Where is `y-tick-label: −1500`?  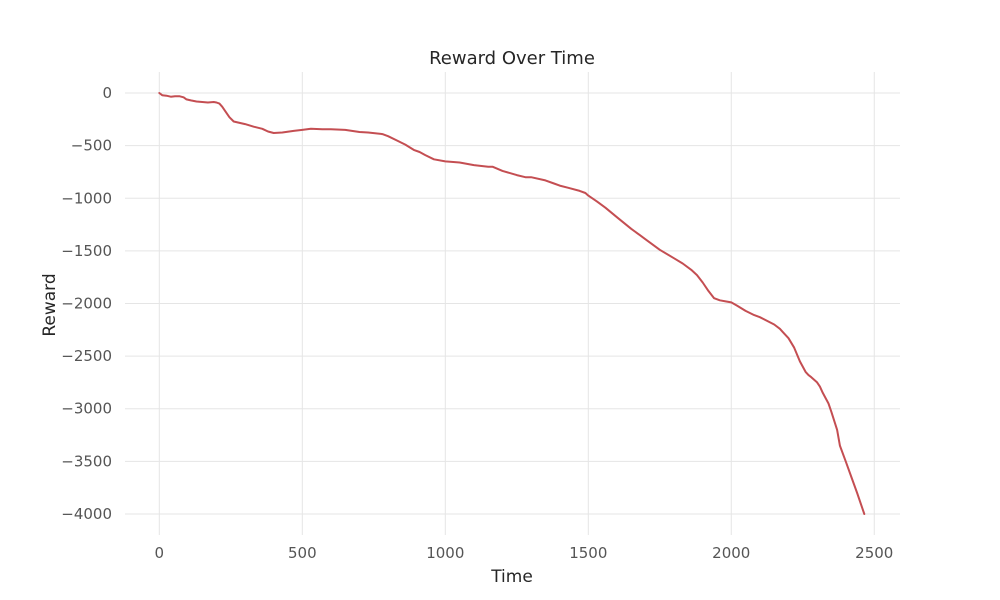
y-tick-label: −1500 is located at coordinates (86, 251).